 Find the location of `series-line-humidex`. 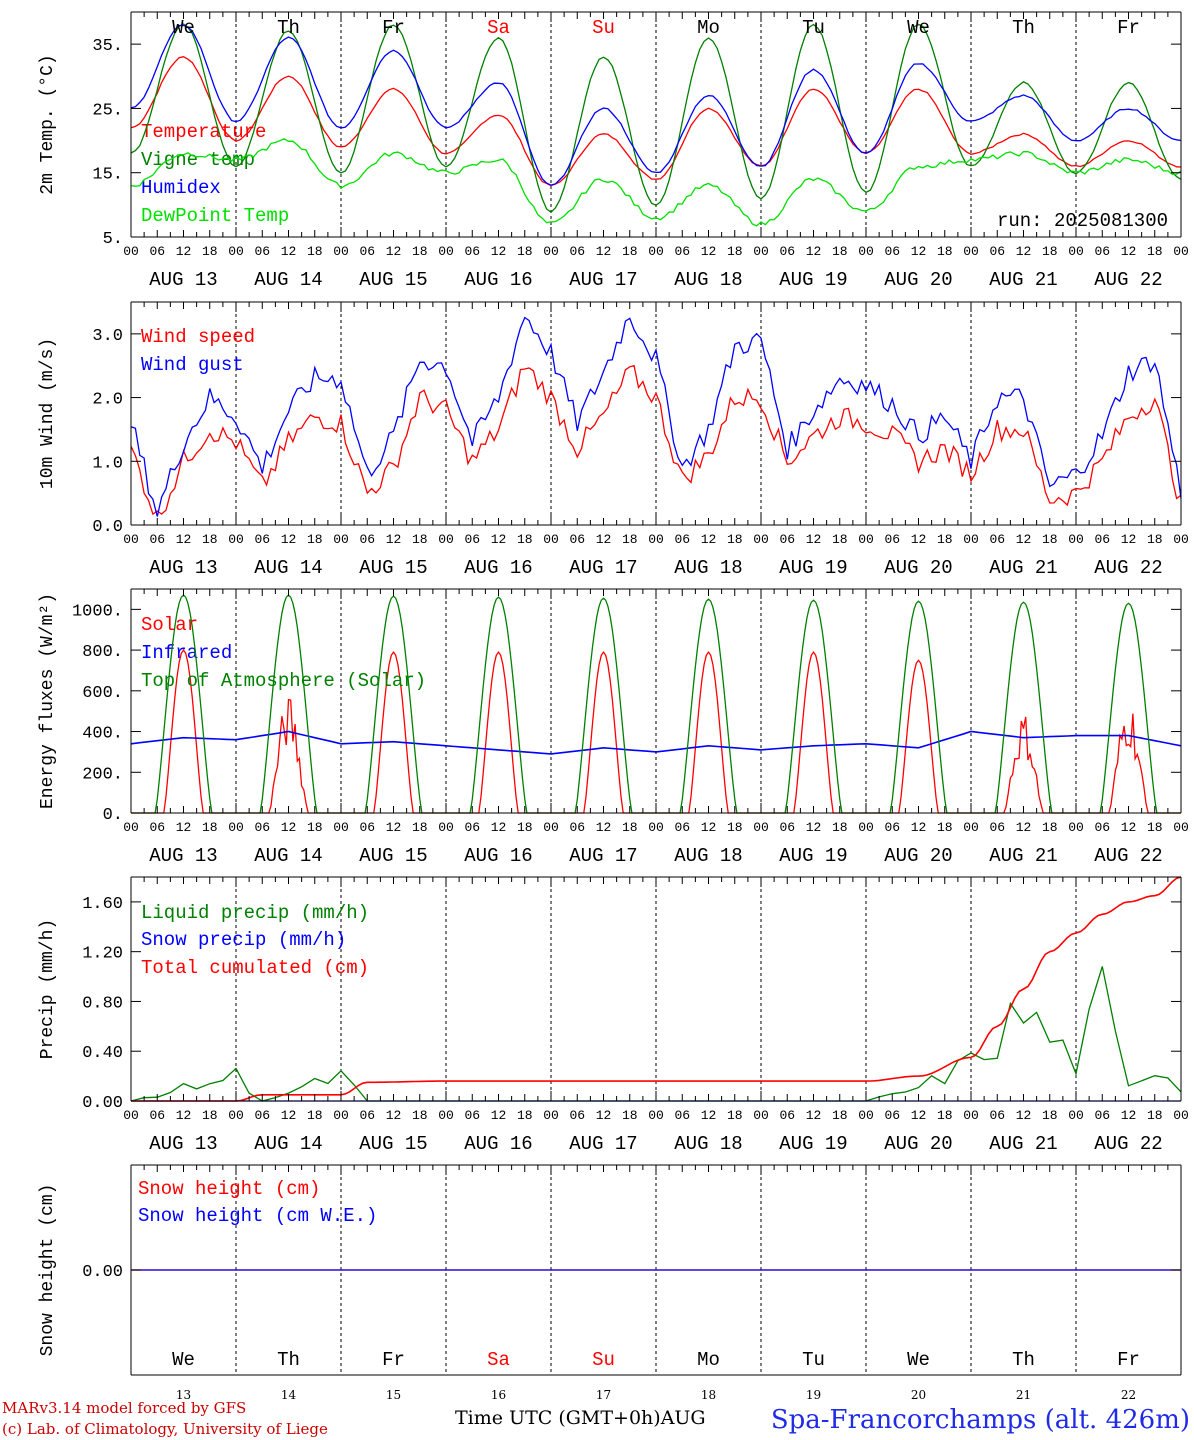

series-line-humidex is located at coordinates (656, 105).